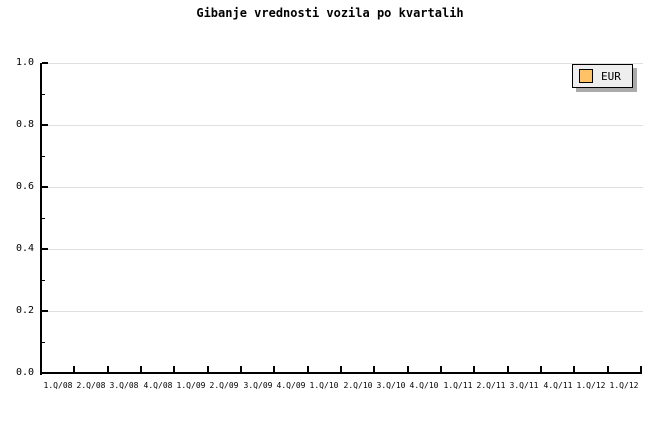  What do you see at coordinates (24, 310) in the screenshot?
I see `y-tick-label: 0.2` at bounding box center [24, 310].